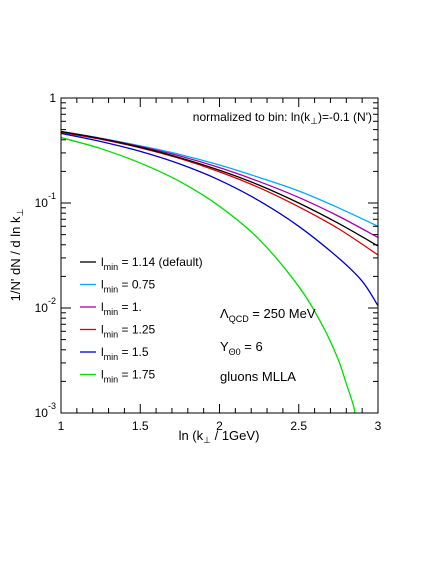 The height and width of the screenshot is (564, 436). I want to click on legend-entry: lmin = 1.5, so click(125, 353).